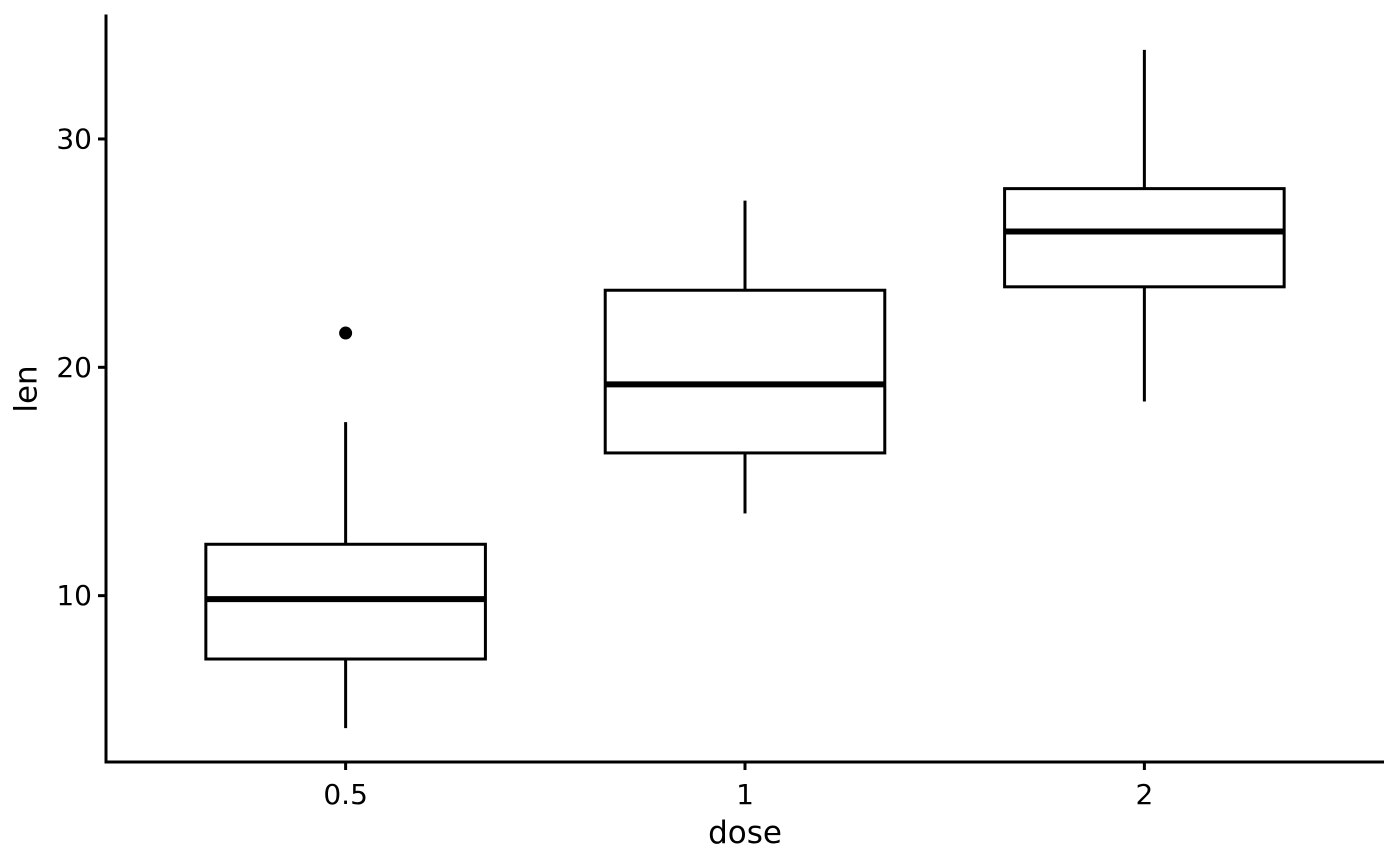  I want to click on y-tick-label: 30, so click(74, 138).